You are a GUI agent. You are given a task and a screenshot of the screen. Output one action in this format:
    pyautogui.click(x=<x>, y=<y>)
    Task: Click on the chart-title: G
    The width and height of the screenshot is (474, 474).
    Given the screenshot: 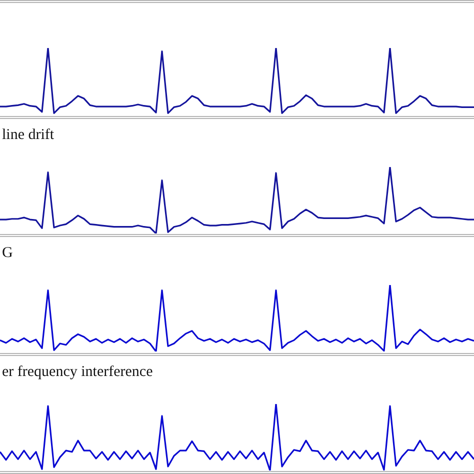 What is the action you would take?
    pyautogui.click(x=7, y=253)
    